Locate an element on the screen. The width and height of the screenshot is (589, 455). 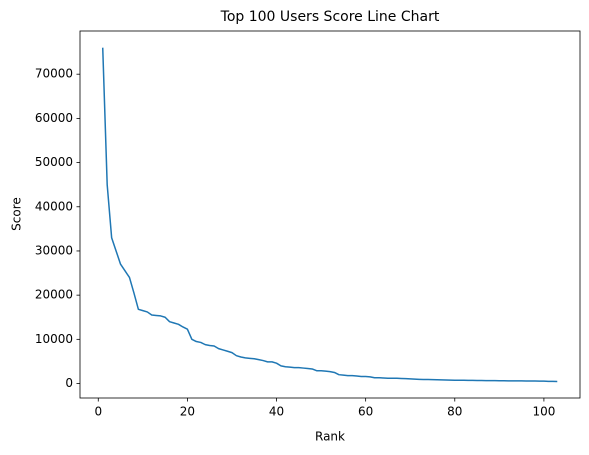
x-tick-label: 20 is located at coordinates (187, 412).